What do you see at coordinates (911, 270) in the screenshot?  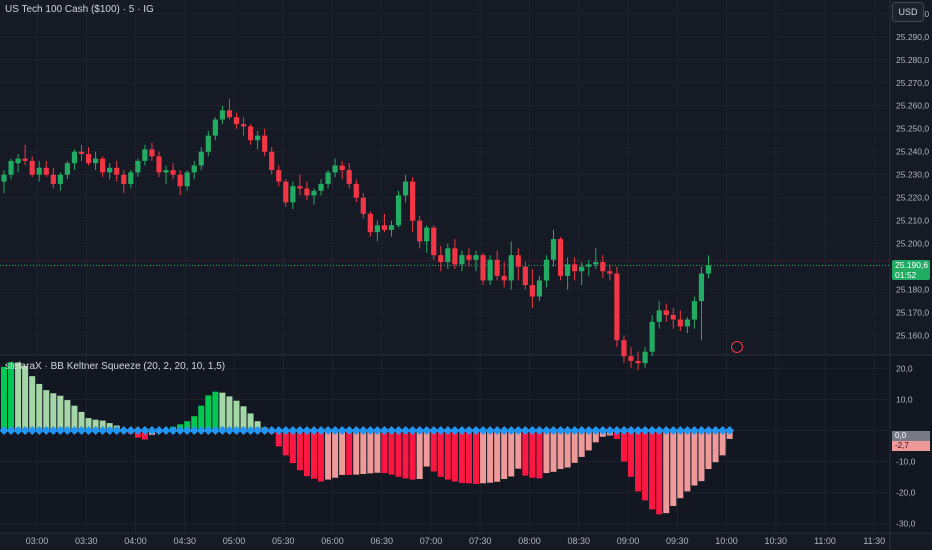 I see `last-price-tag: 25.190,6 01:52` at bounding box center [911, 270].